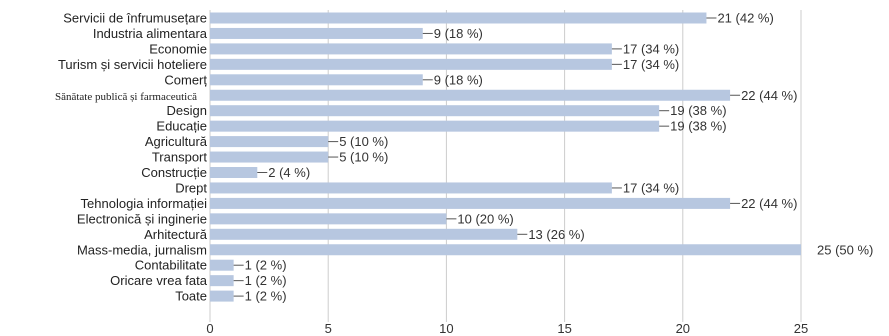 The image size is (889, 336). What do you see at coordinates (683, 328) in the screenshot?
I see `x-tick-label: 20` at bounding box center [683, 328].